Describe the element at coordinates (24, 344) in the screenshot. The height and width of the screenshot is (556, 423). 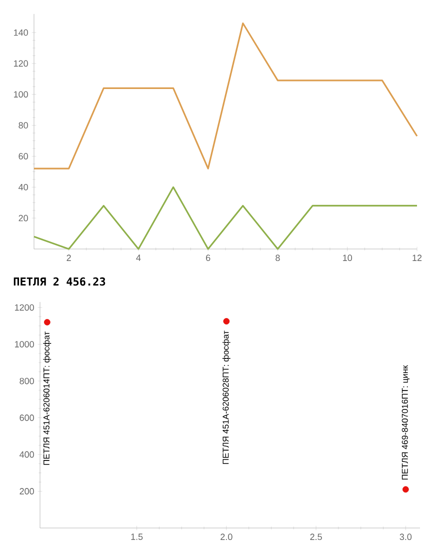
I see `y-tick-label: 1000` at that location.